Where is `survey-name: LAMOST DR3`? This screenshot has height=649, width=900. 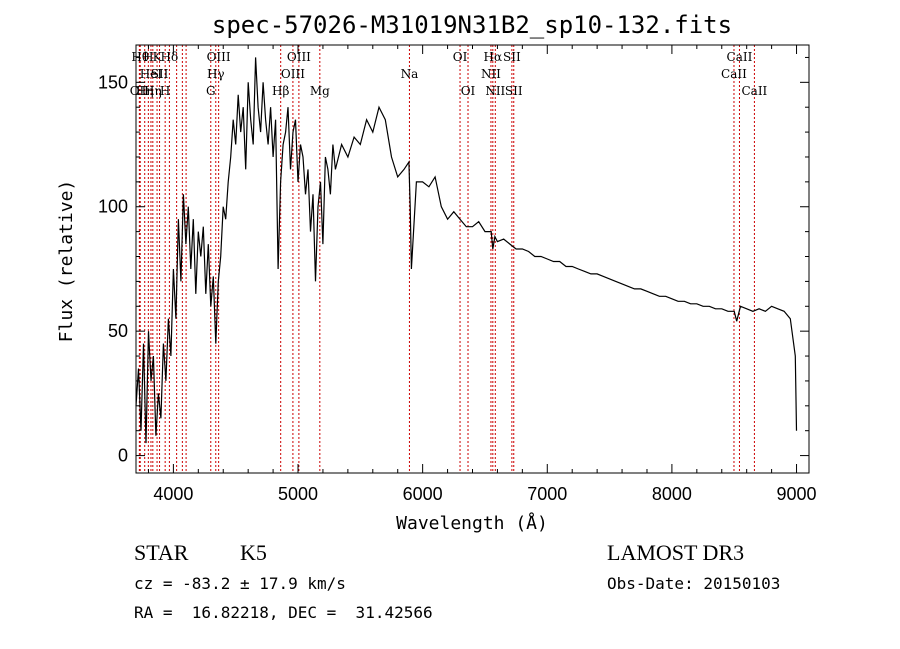 survey-name: LAMOST DR3 is located at coordinates (676, 552).